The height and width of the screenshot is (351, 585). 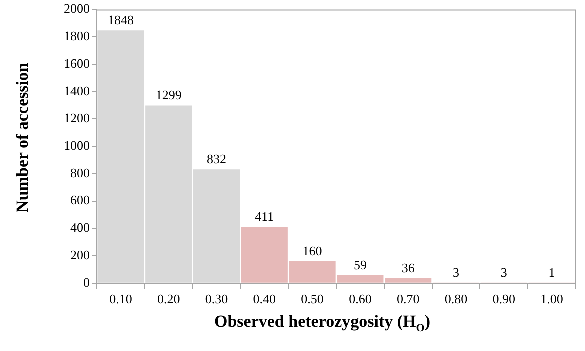 I want to click on data-label: 1299, so click(x=169, y=95).